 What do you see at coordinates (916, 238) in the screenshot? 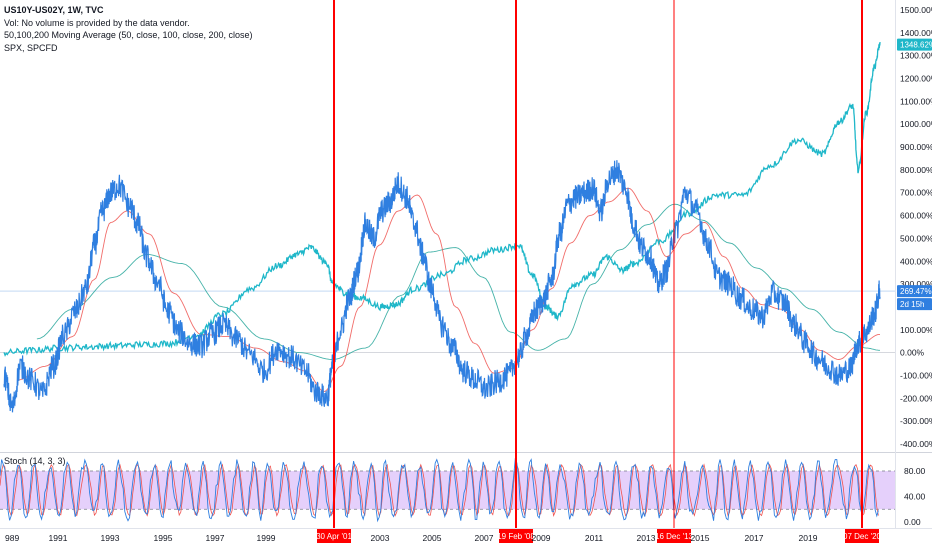
I see `y-tick-label: 500.00%` at bounding box center [916, 238].